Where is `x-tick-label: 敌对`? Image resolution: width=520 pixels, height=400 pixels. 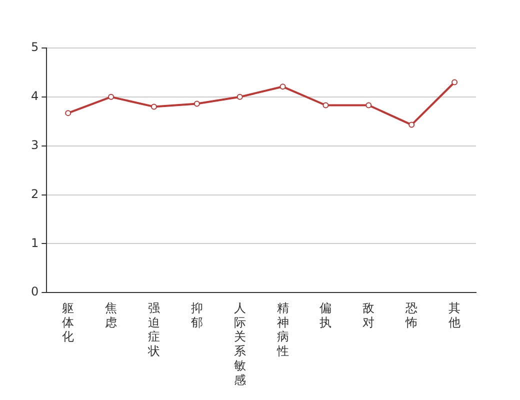 x-tick-label: 敌对 is located at coordinates (368, 315).